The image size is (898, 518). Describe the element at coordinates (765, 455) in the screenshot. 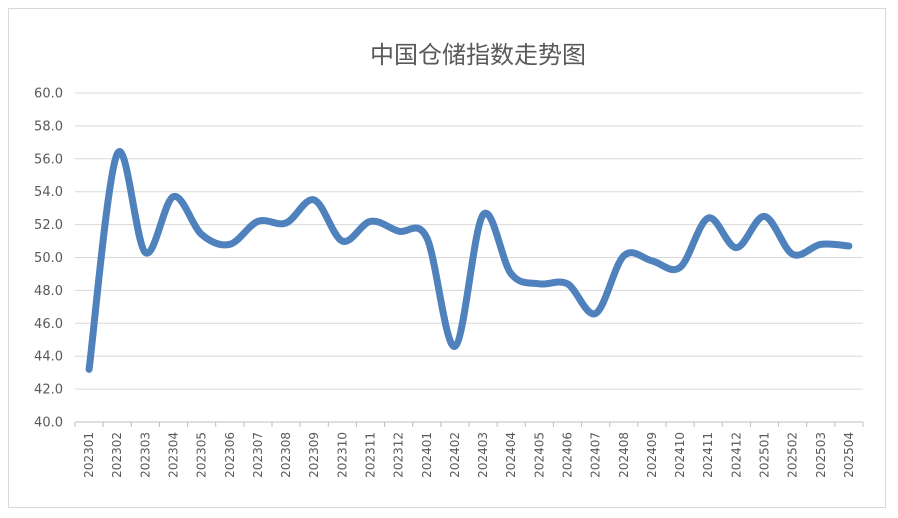

I see `x-tick-label: 202501` at that location.